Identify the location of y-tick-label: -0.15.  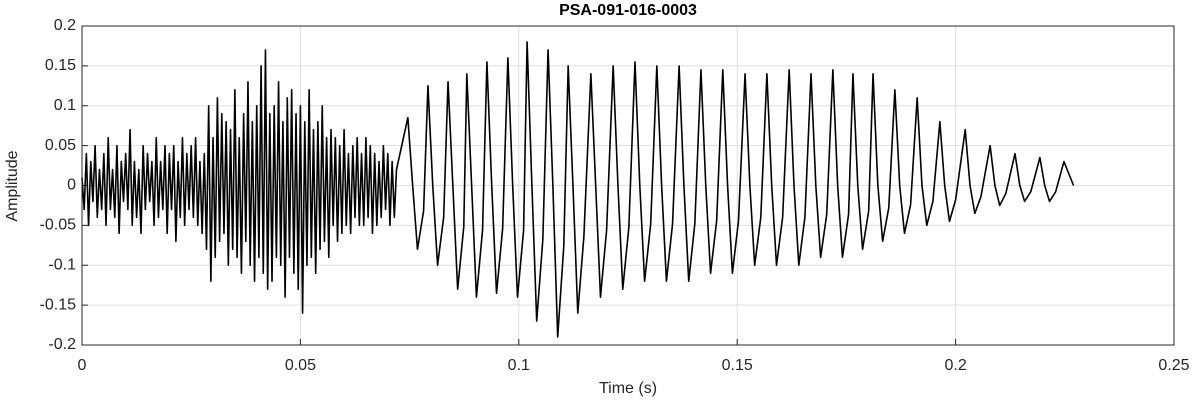
(58, 304).